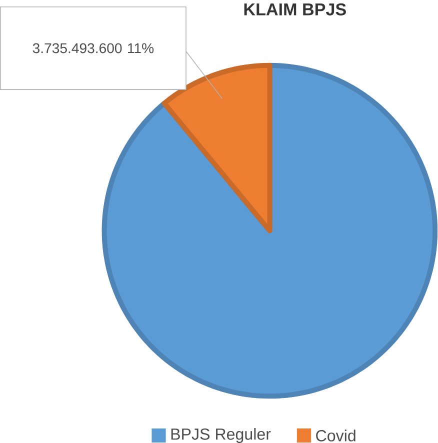 Image resolution: width=438 pixels, height=443 pixels. I want to click on data-label: 3.735.493.600 11%, so click(93, 48).